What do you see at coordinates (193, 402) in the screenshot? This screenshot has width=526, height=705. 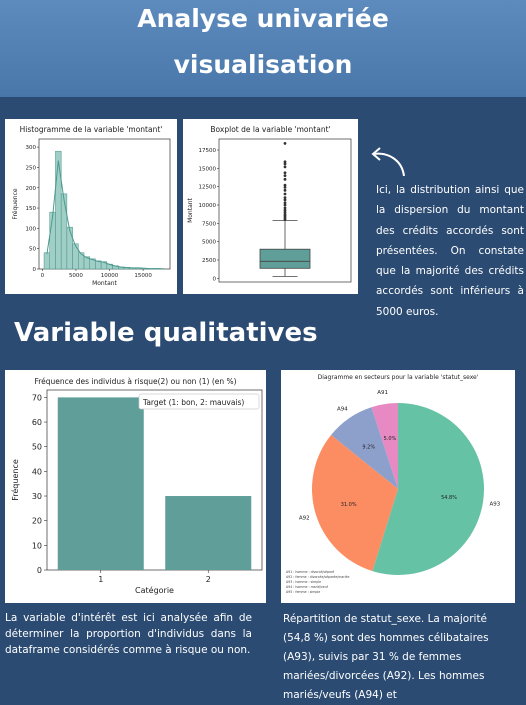 I see `bar-legend-text: Target (1: bon, 2: mauvais)` at bounding box center [193, 402].